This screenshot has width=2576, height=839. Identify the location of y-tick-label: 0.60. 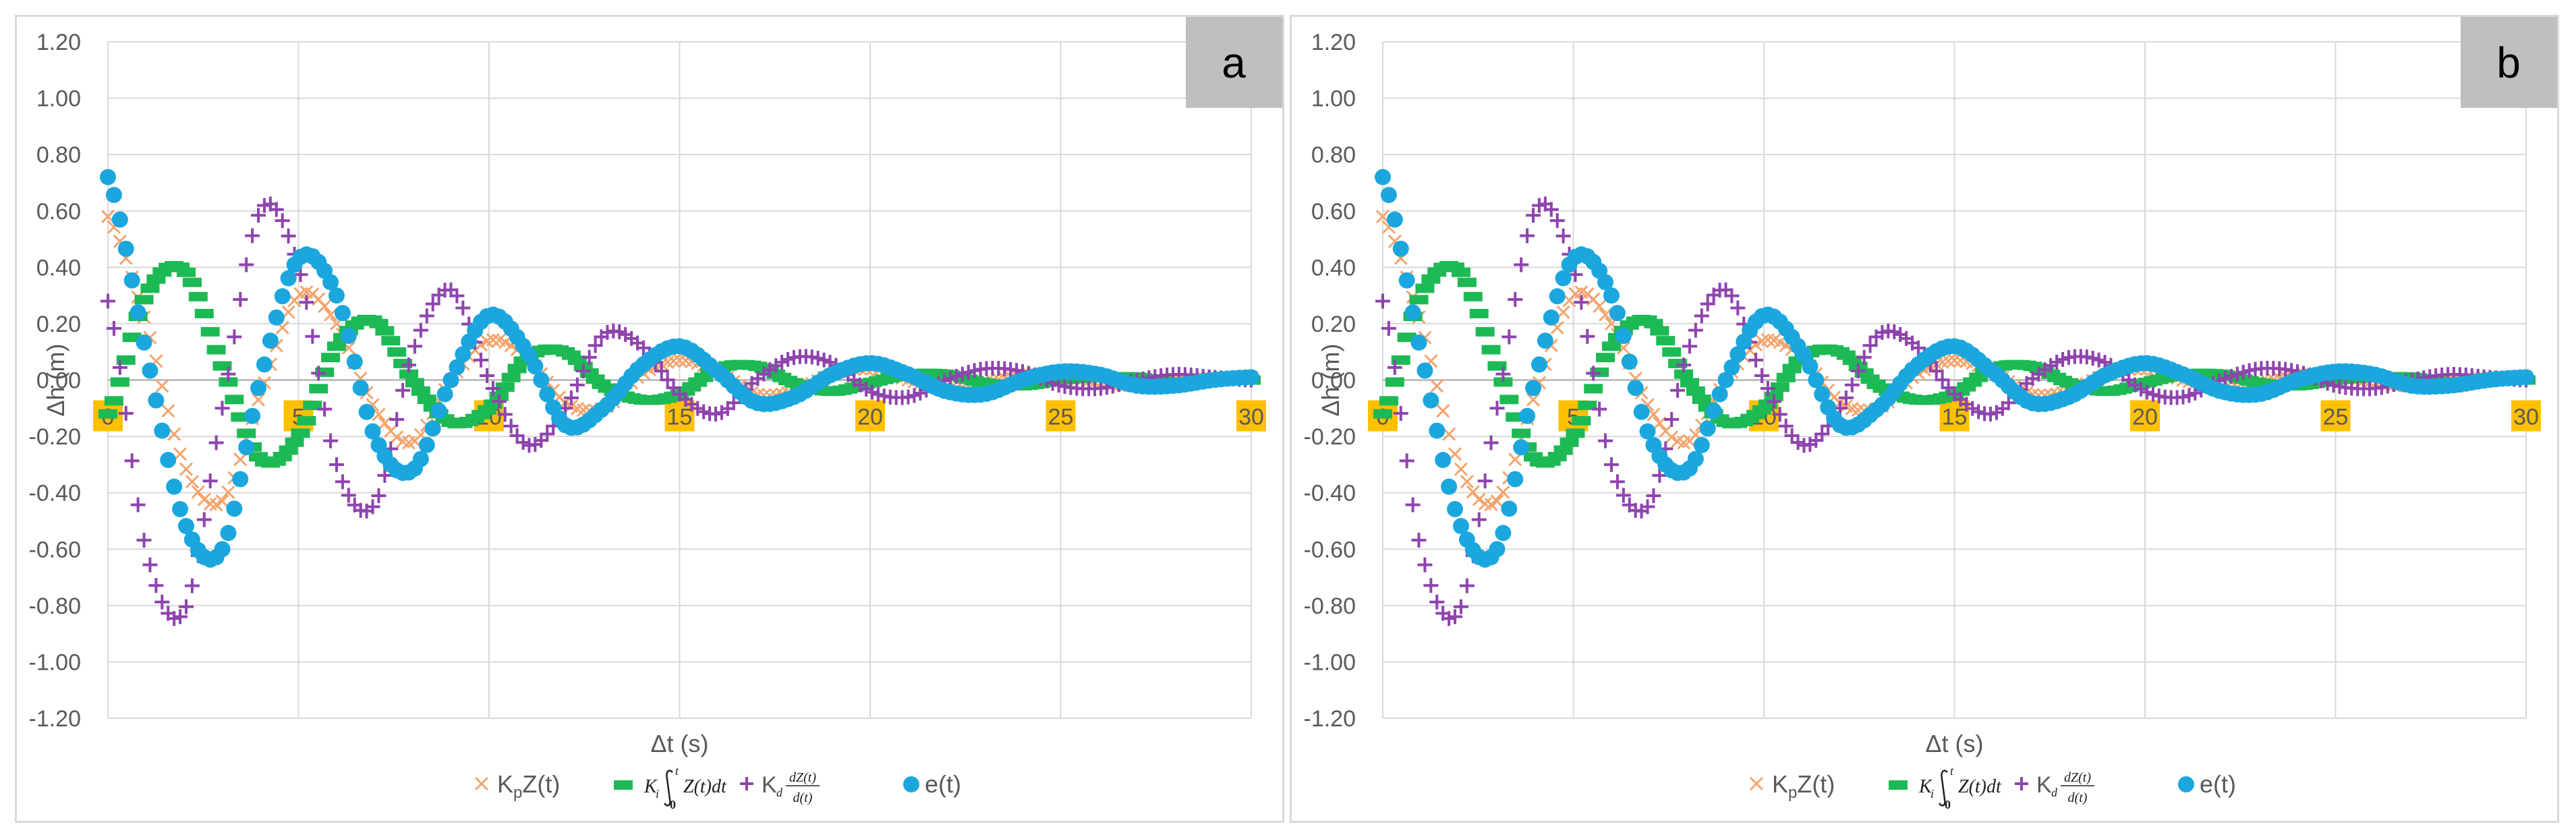
(58, 212).